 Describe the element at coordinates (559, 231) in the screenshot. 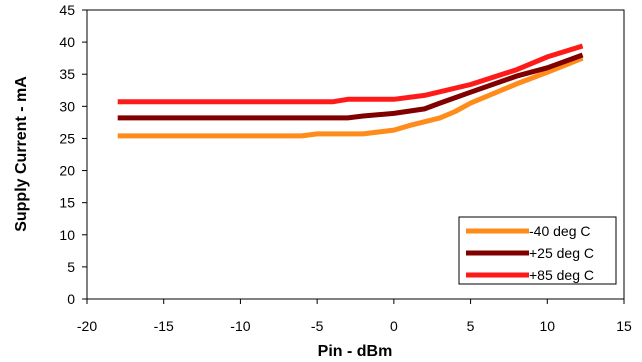

I see `legend-label-0: -40 deg C` at that location.